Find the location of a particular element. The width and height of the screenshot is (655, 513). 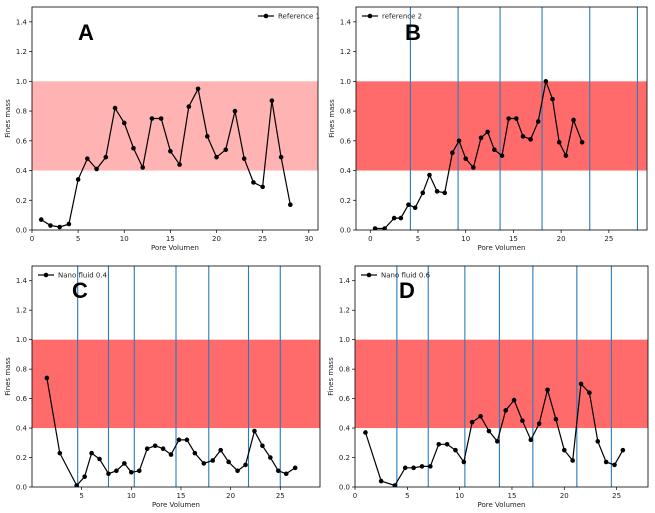

target-band is located at coordinates (501, 384).